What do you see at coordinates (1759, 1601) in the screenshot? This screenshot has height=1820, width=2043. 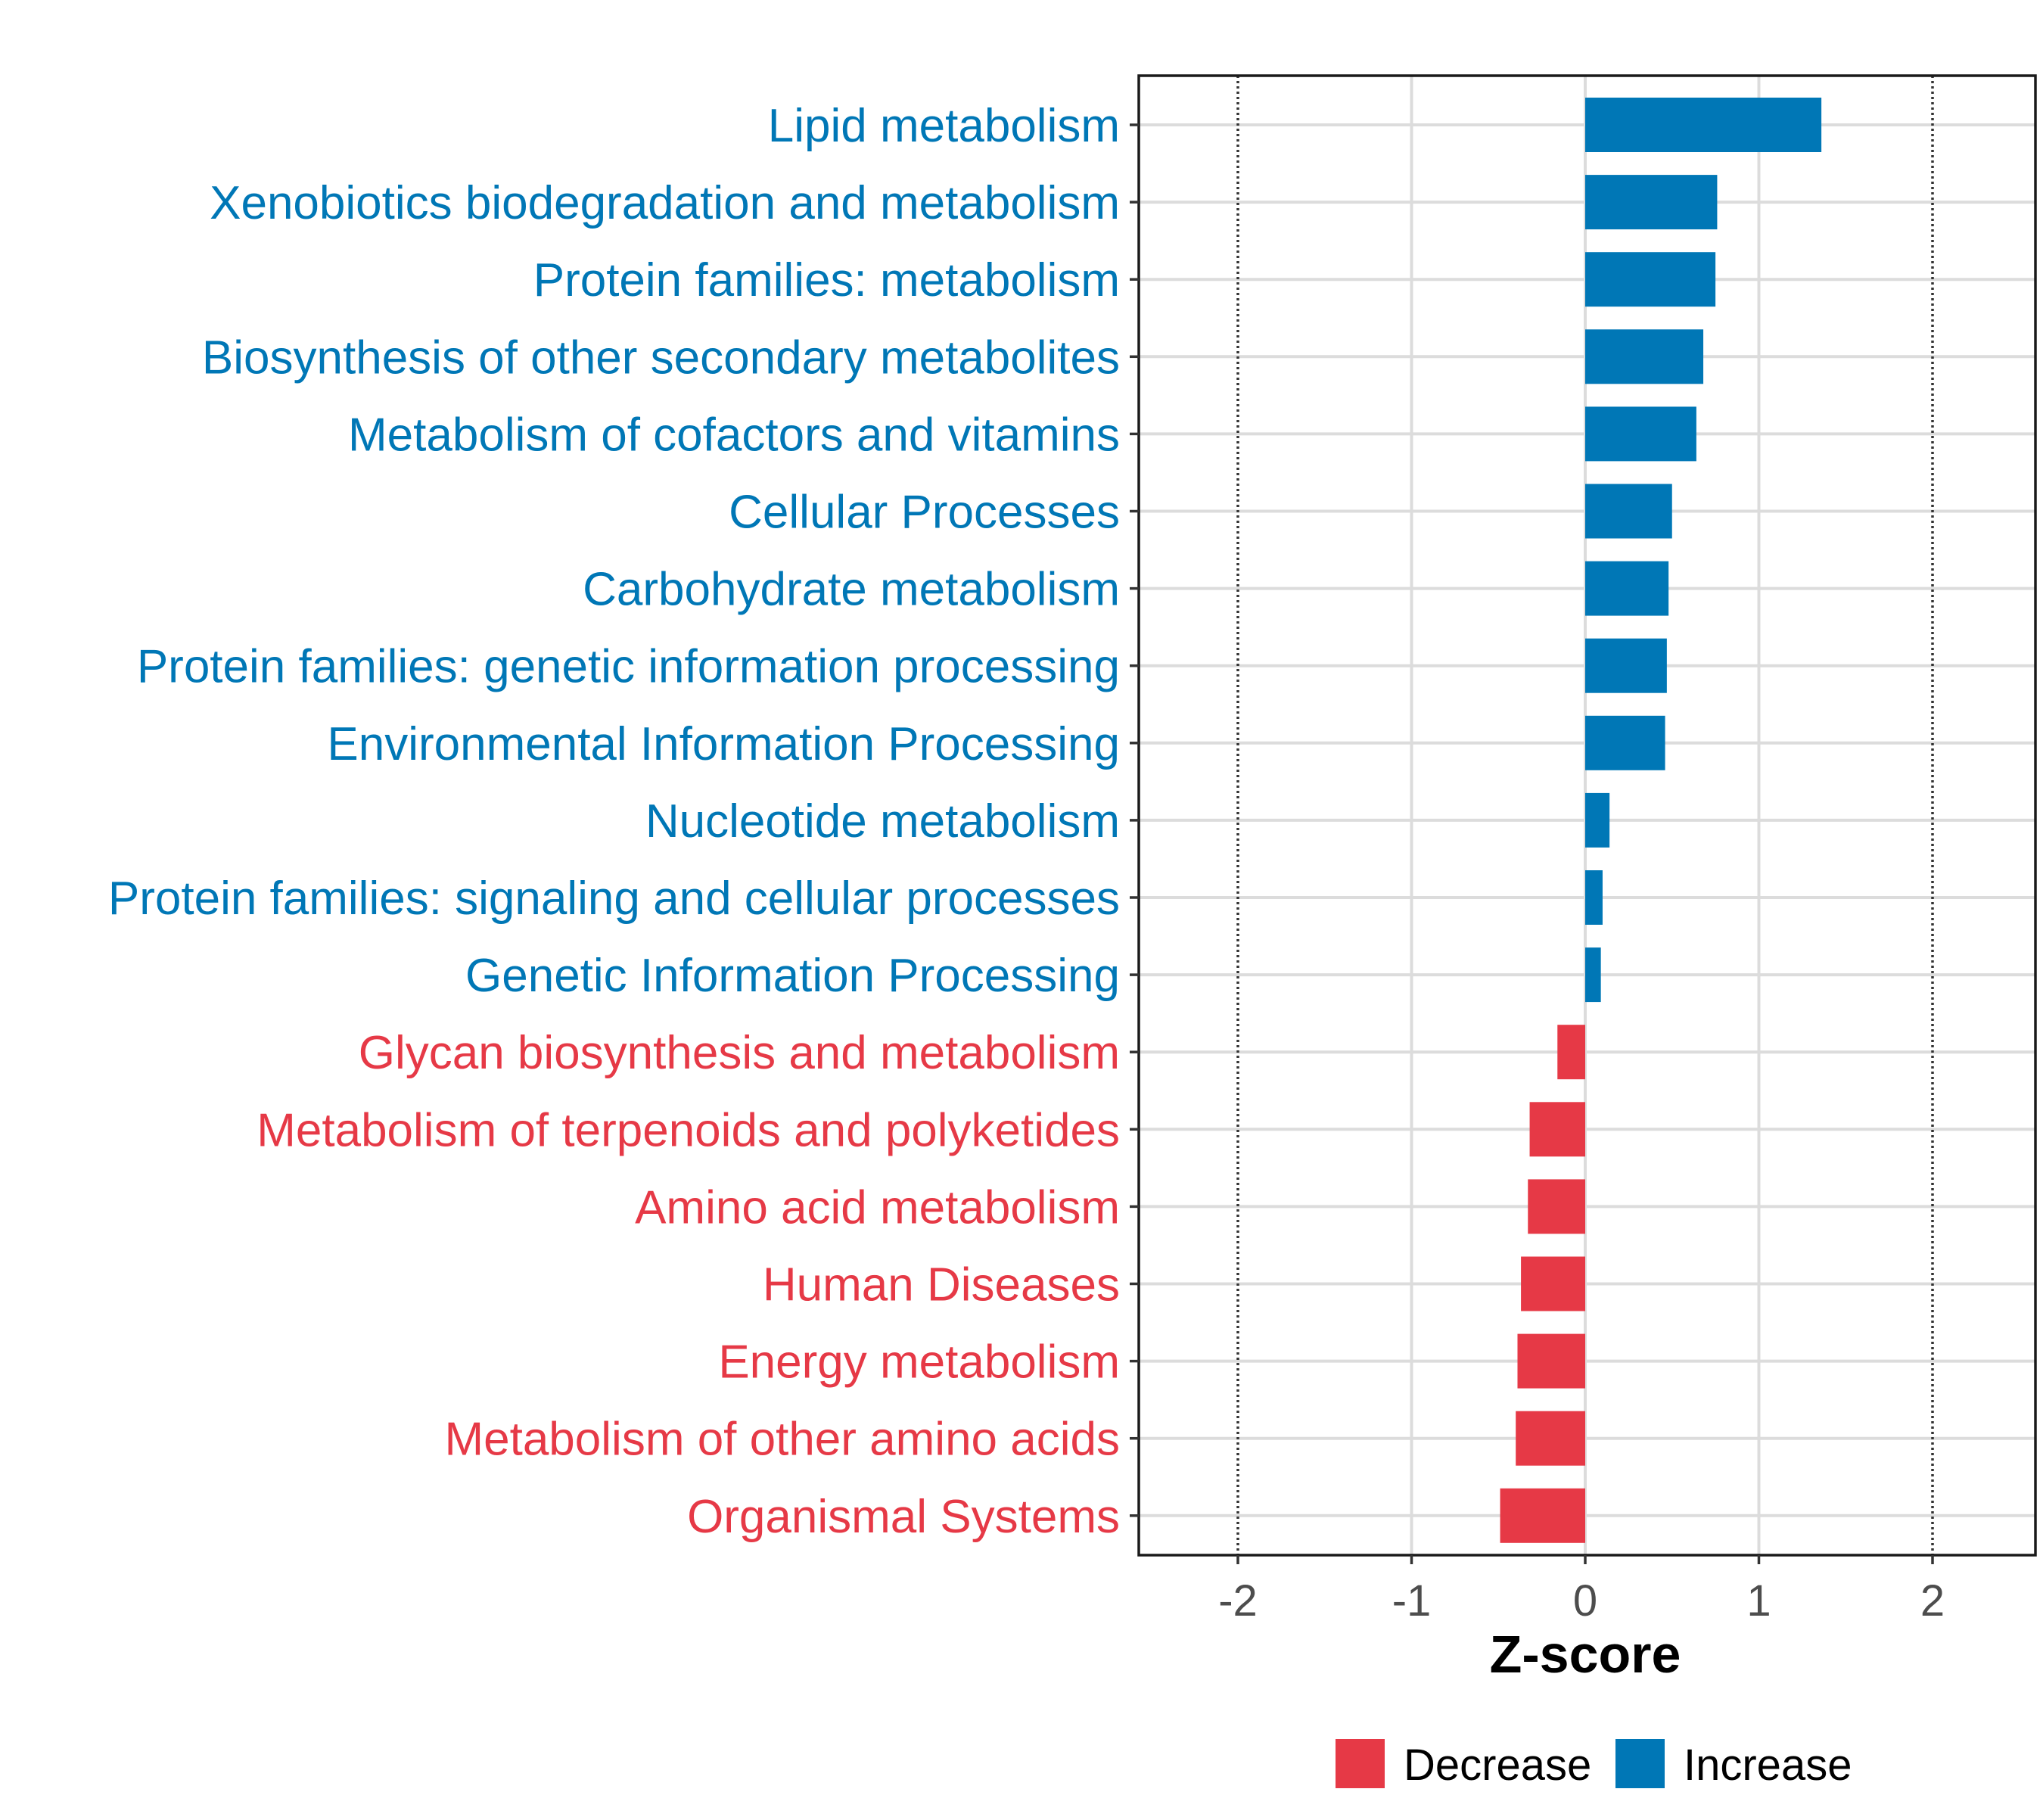 I see `x-tick-label: 1` at bounding box center [1759, 1601].